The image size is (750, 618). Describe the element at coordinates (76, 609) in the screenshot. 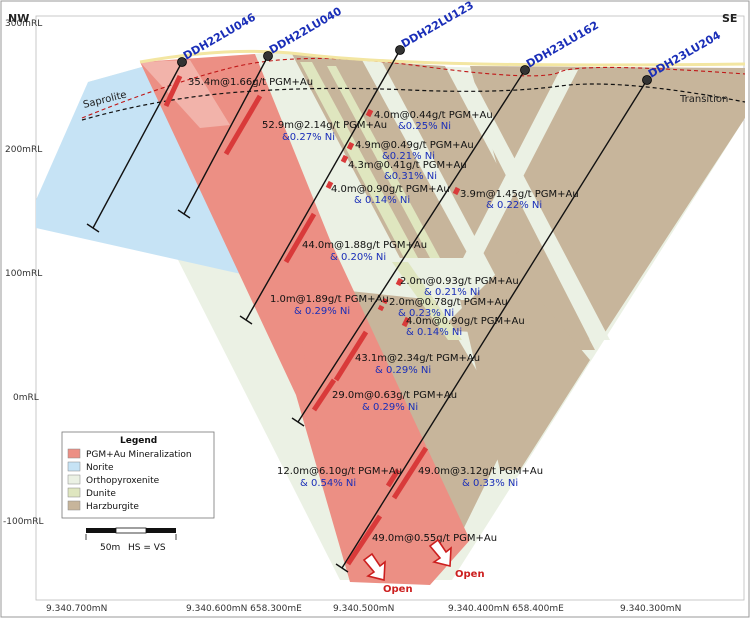

I see `northing-label-1: 9.340.700mN` at that location.